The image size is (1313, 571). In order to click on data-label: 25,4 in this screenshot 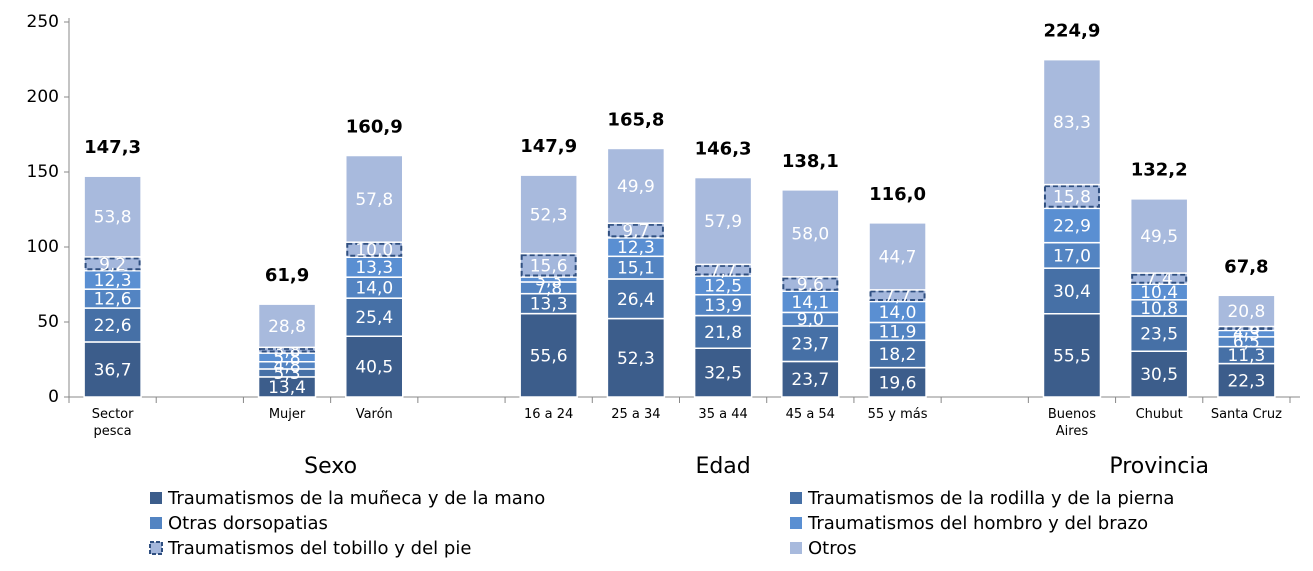, I will do `click(374, 318)`.